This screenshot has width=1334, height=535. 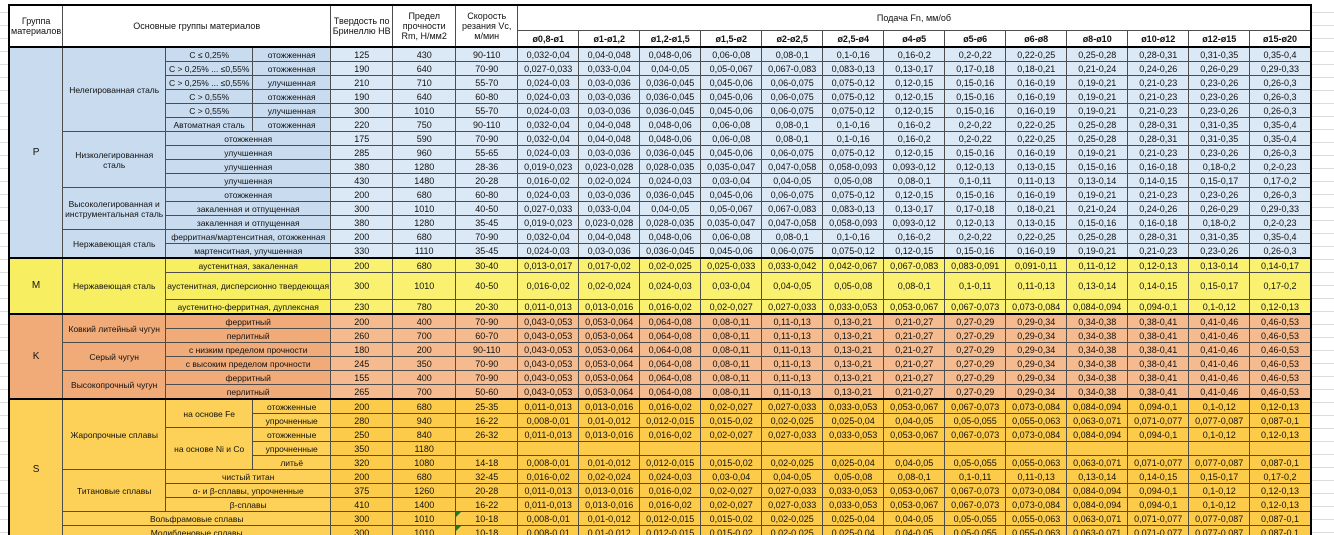 What do you see at coordinates (731, 490) in the screenshot?
I see `feed-cell: 0,02-0,027` at bounding box center [731, 490].